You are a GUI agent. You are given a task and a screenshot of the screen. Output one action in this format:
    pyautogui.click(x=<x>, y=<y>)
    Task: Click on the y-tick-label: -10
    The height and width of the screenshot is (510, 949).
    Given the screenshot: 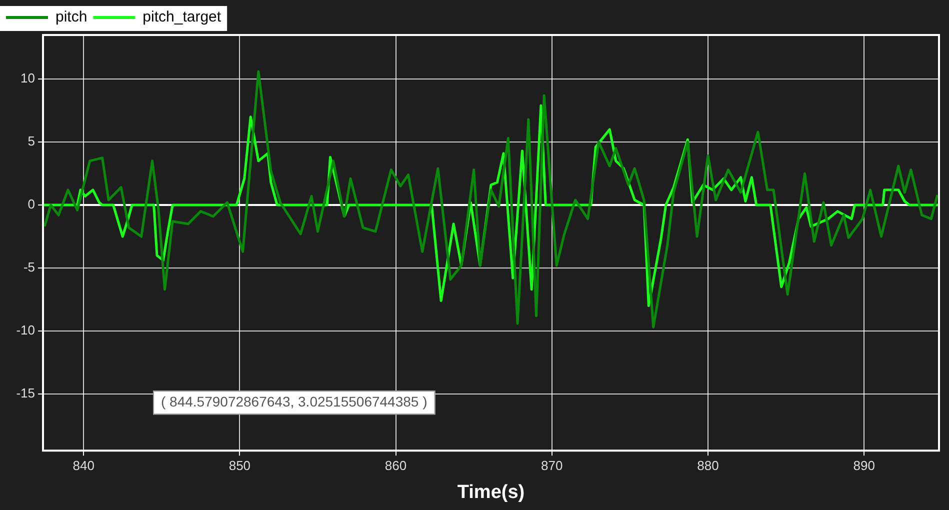 What is the action you would take?
    pyautogui.click(x=25, y=330)
    